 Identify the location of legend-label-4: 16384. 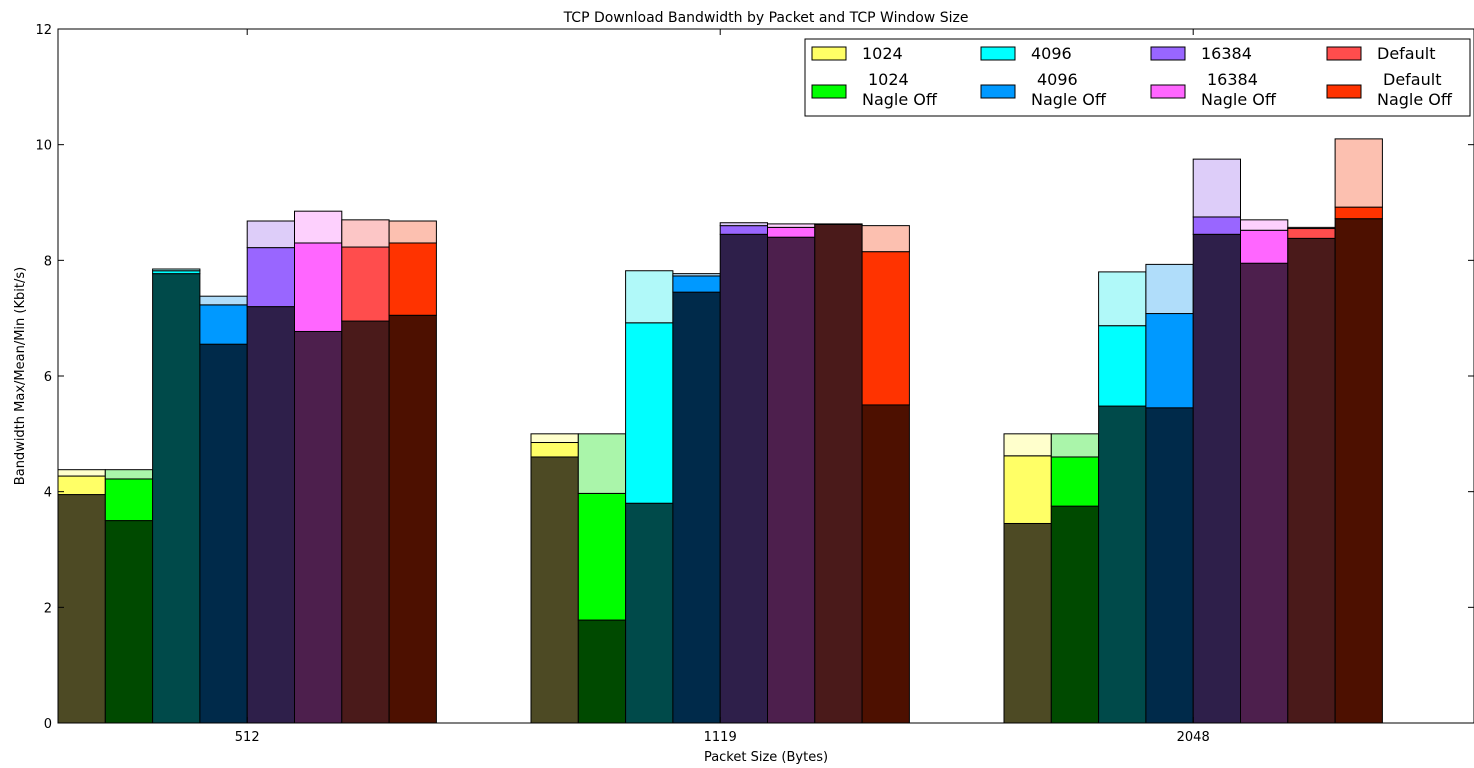
(1226, 53).